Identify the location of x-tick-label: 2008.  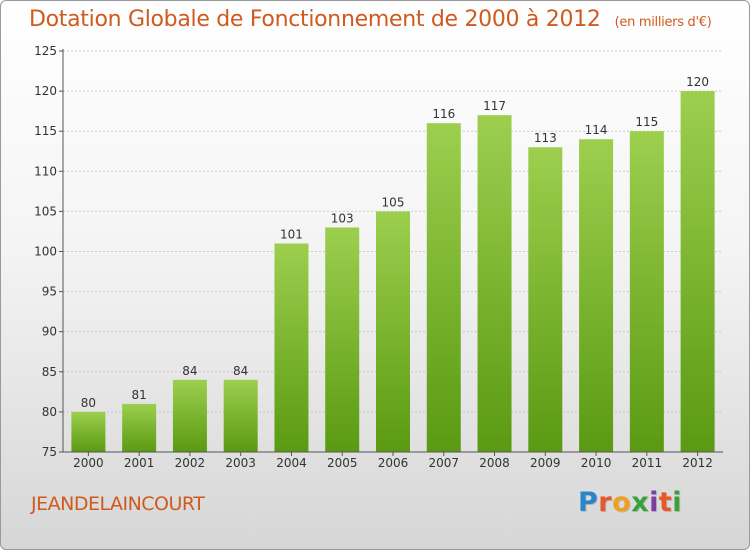
(494, 463).